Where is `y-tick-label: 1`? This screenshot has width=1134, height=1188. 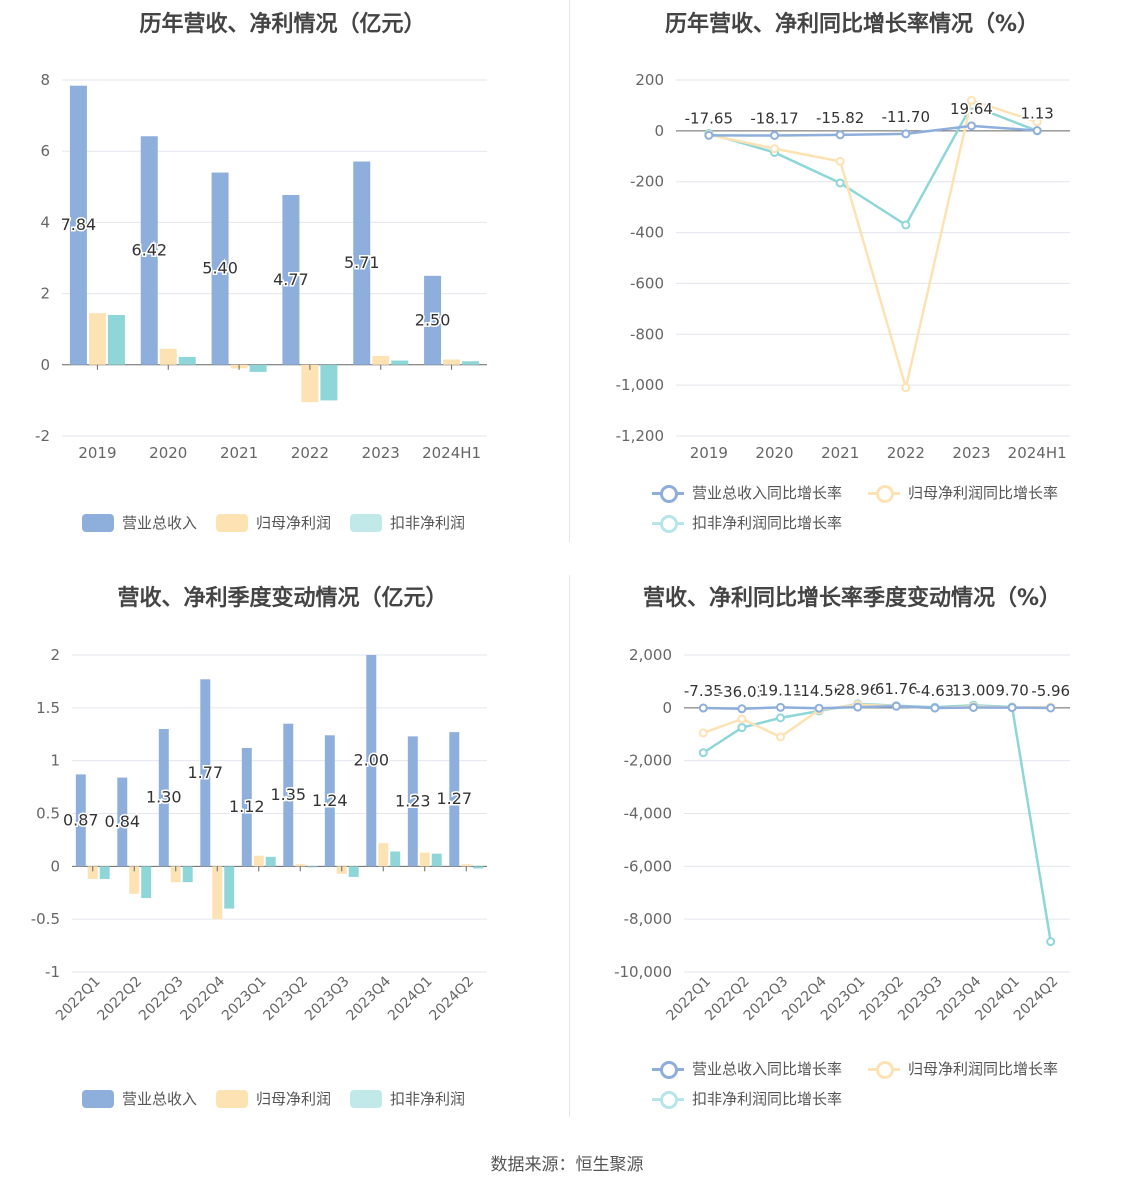
y-tick-label: 1 is located at coordinates (55, 761).